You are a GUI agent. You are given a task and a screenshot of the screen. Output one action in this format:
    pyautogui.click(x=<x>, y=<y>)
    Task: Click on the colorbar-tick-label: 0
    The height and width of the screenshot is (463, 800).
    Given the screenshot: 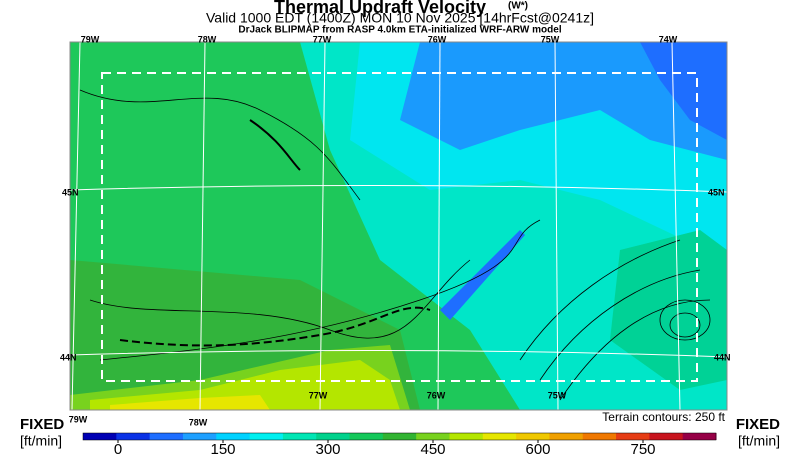 What is the action you would take?
    pyautogui.click(x=118, y=449)
    